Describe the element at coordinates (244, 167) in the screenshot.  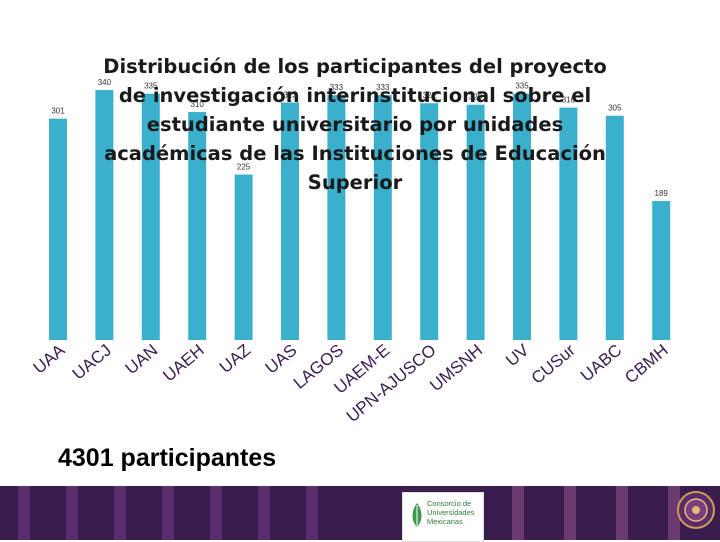
I see `value-label: 225` at that location.